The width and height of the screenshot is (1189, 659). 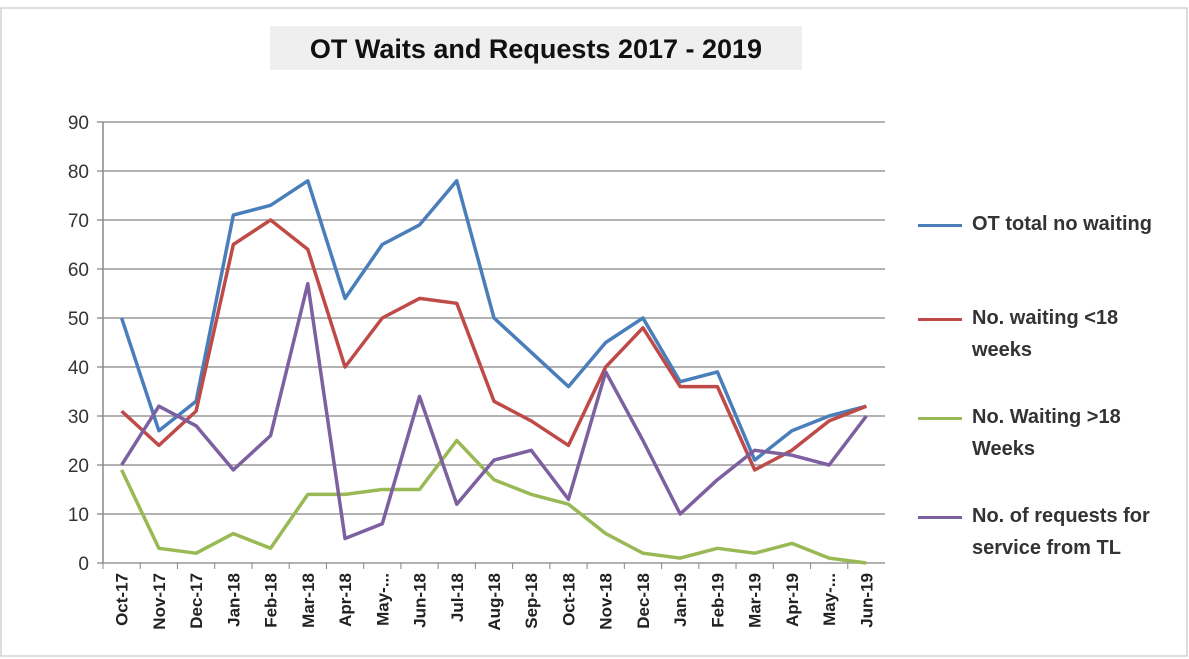 I want to click on legend-label: No. of requests for service from TL, so click(x=1061, y=532).